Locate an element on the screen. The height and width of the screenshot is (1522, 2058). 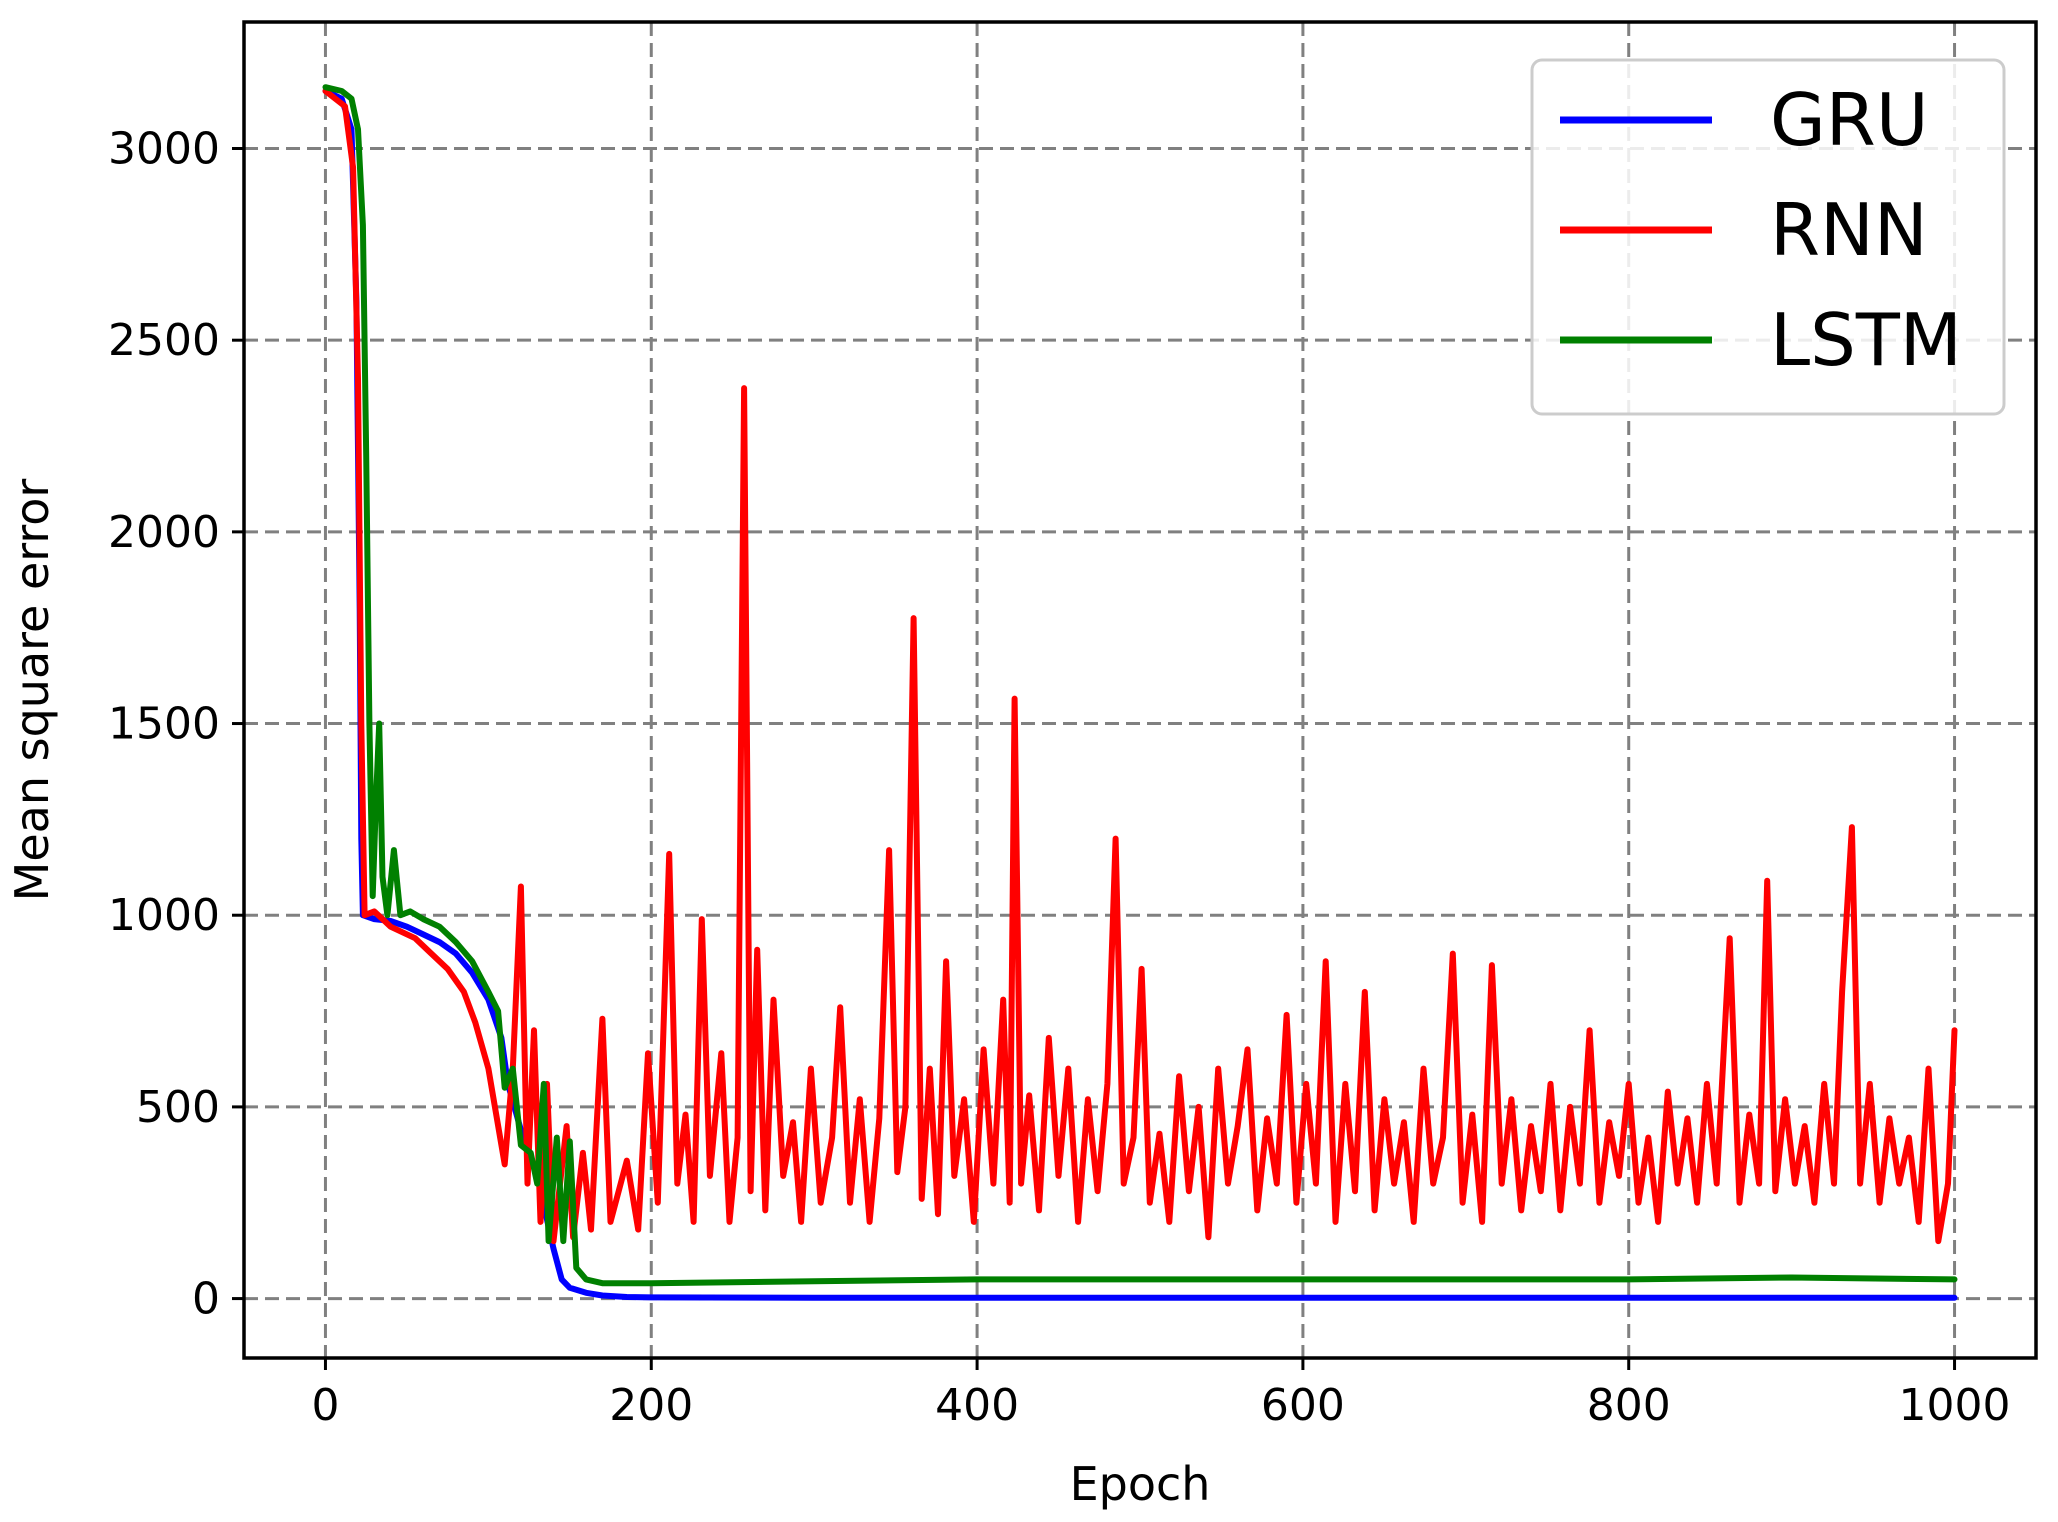
y-tick-label: 2000 is located at coordinates (164, 532).